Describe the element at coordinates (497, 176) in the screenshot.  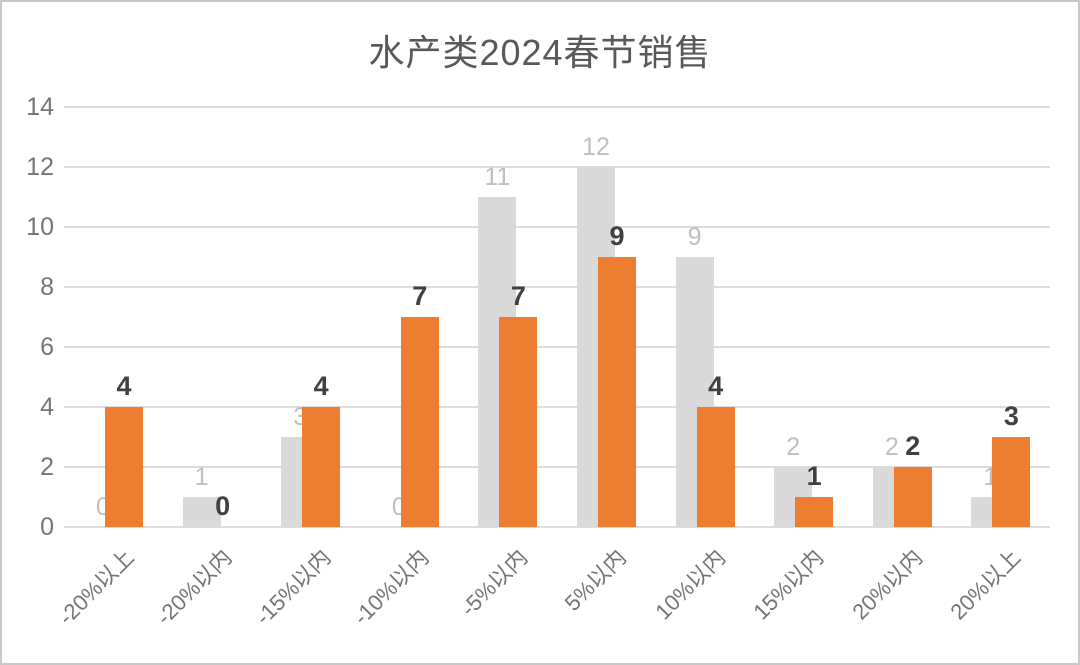
I see `gray-bar-value-label: 11` at that location.